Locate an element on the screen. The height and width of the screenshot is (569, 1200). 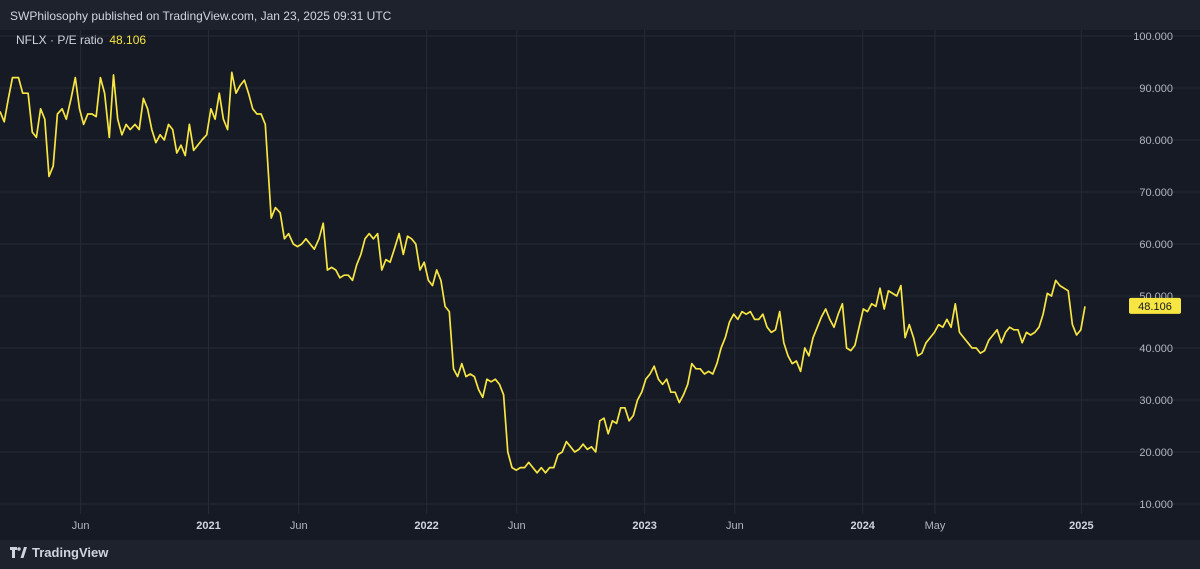
brand-name: TradingView is located at coordinates (70, 552).